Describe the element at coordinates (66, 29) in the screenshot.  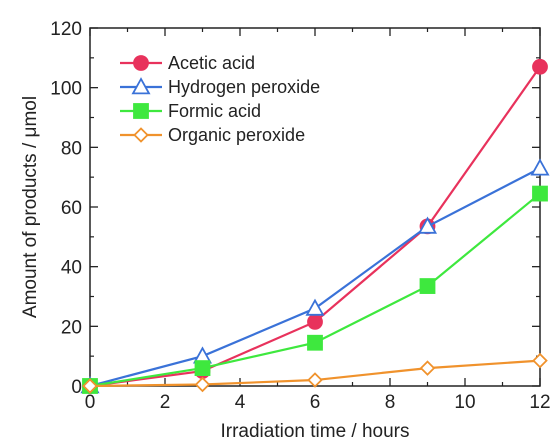
I see `y-tick-label: 120` at that location.